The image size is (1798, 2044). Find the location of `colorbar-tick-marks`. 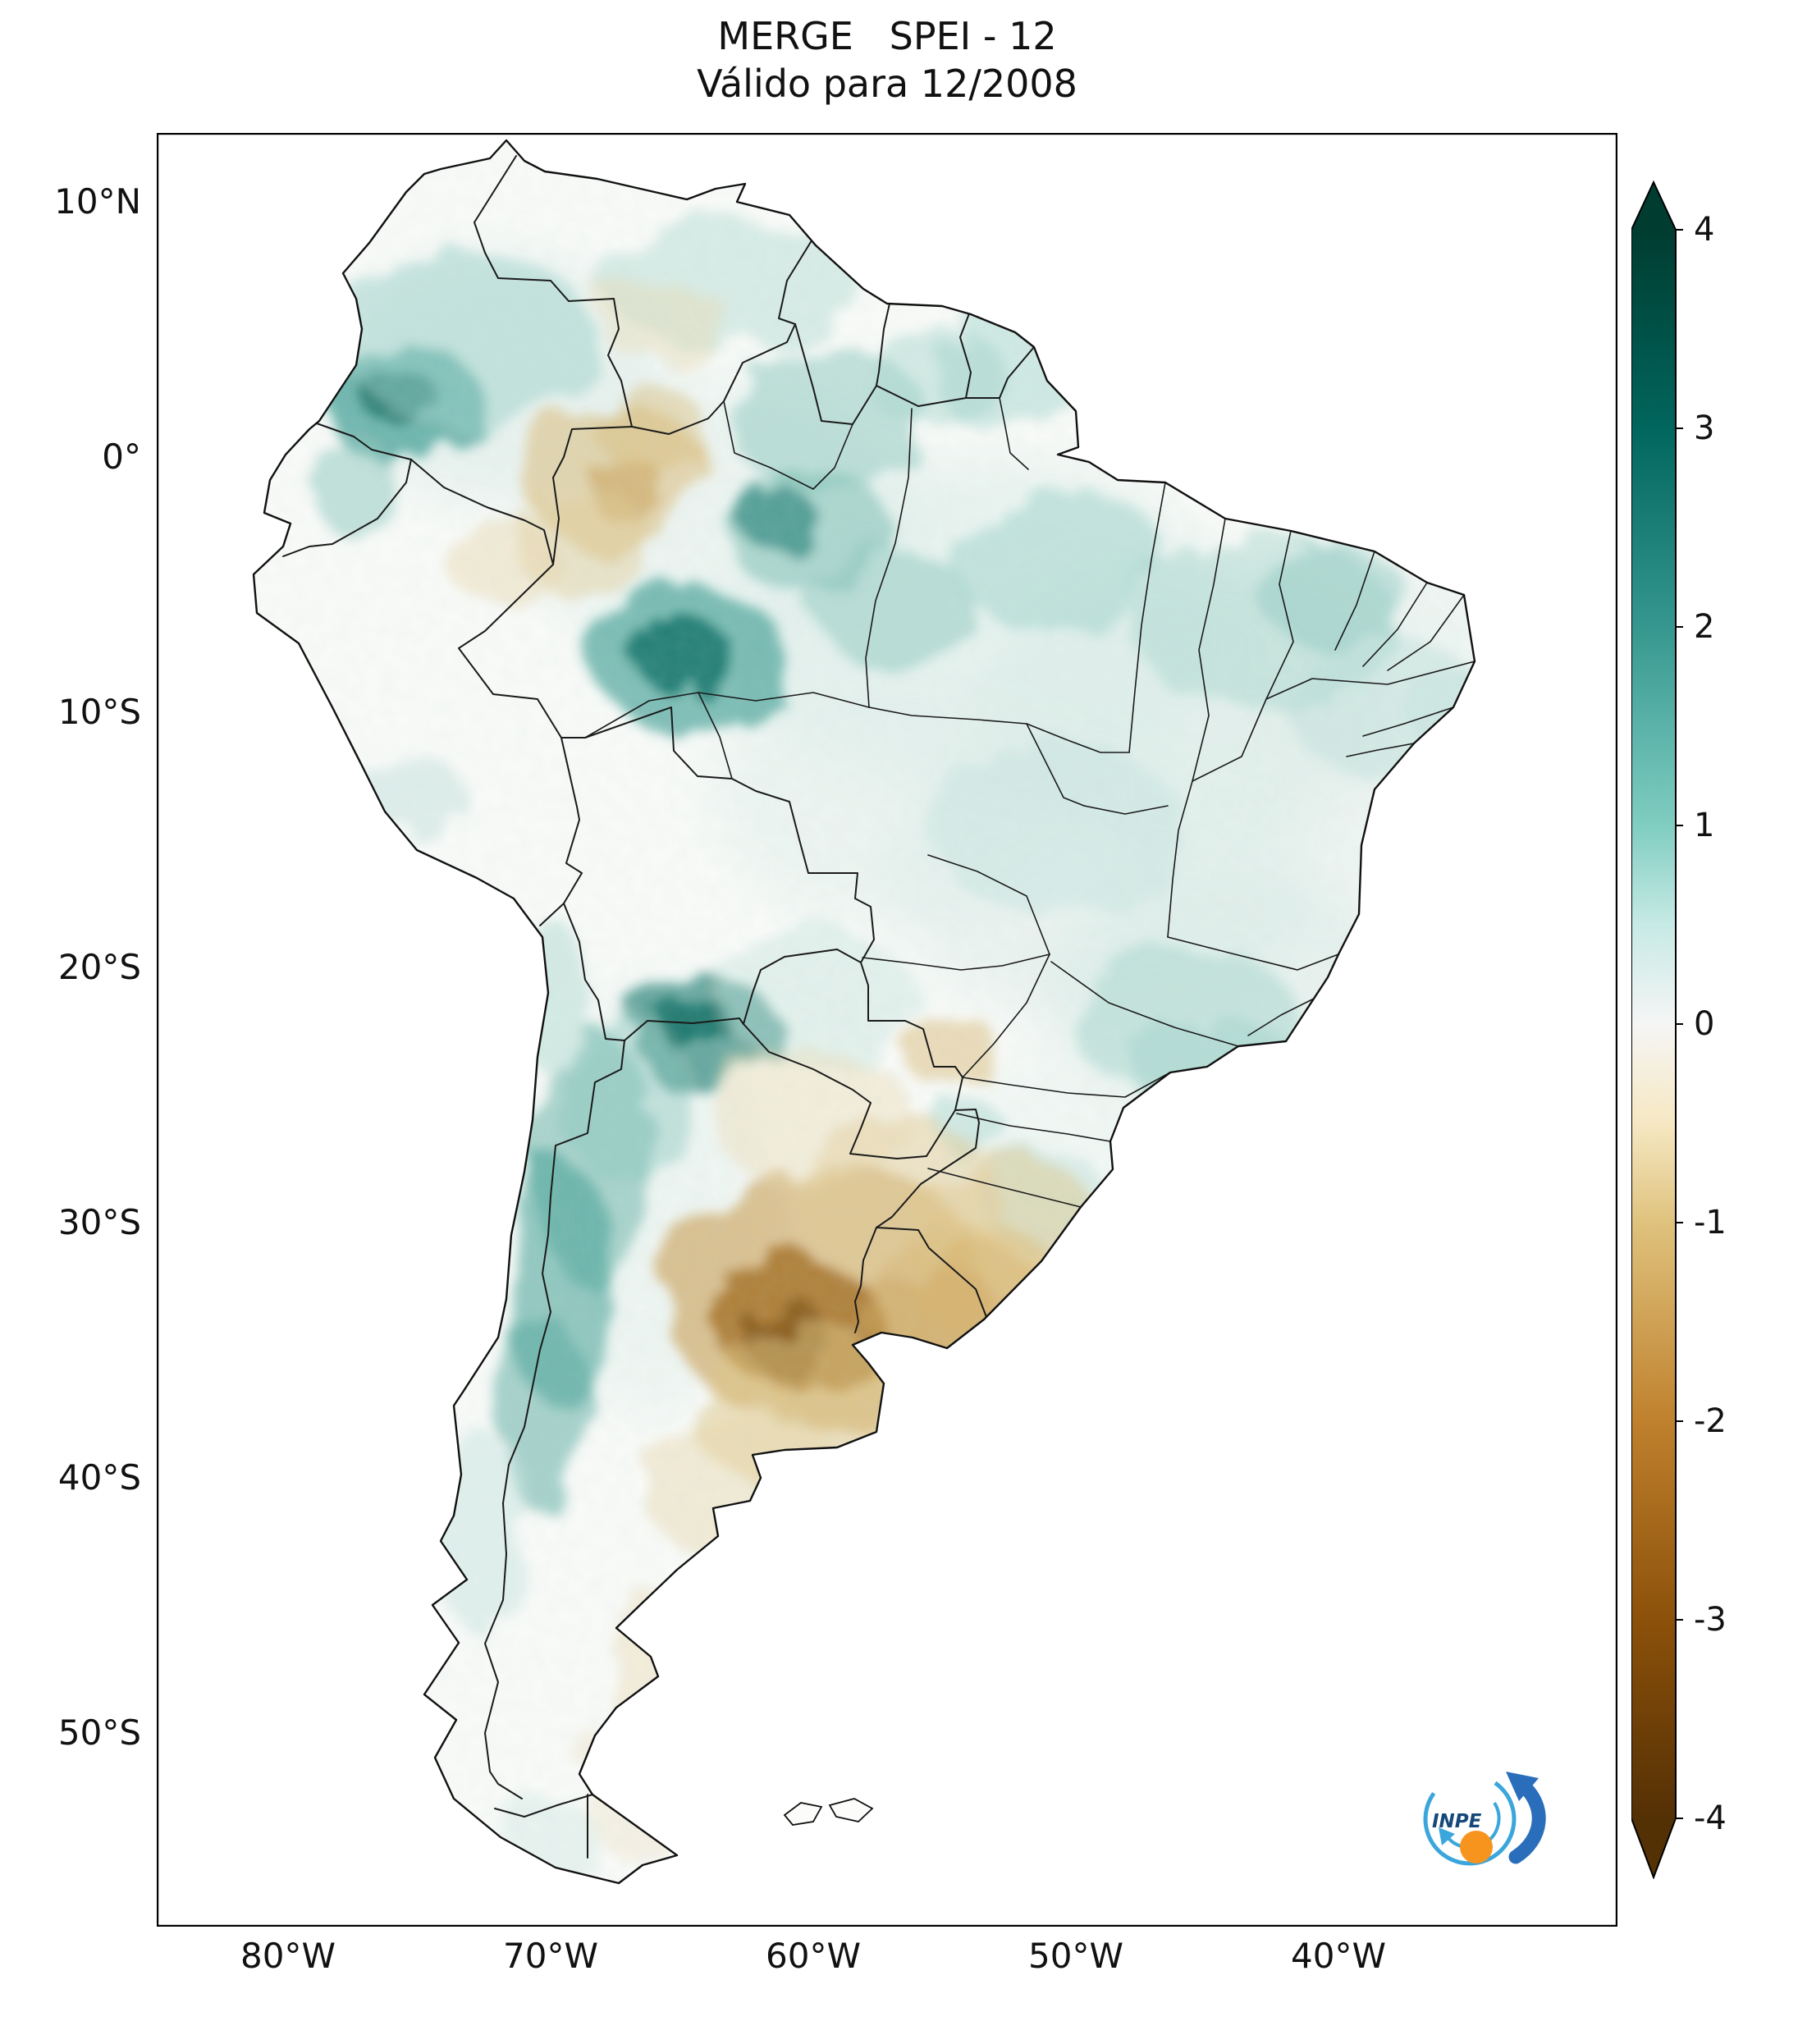

colorbar-tick-marks is located at coordinates (1679, 1024).